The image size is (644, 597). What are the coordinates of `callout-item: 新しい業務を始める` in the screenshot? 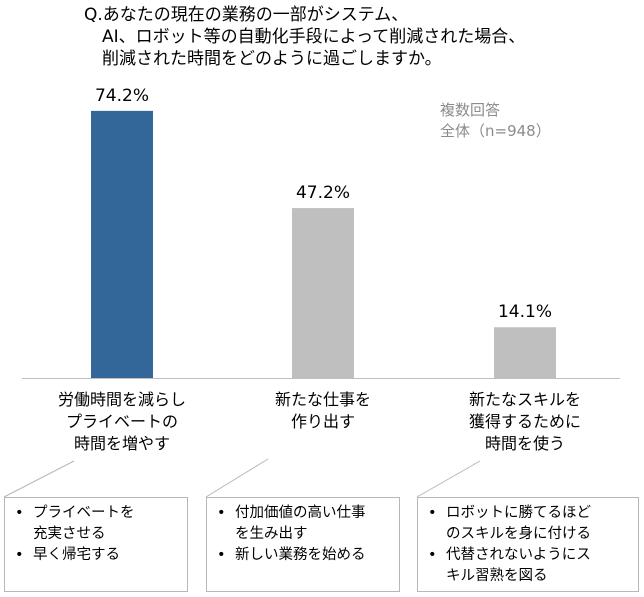 It's located at (303, 555).